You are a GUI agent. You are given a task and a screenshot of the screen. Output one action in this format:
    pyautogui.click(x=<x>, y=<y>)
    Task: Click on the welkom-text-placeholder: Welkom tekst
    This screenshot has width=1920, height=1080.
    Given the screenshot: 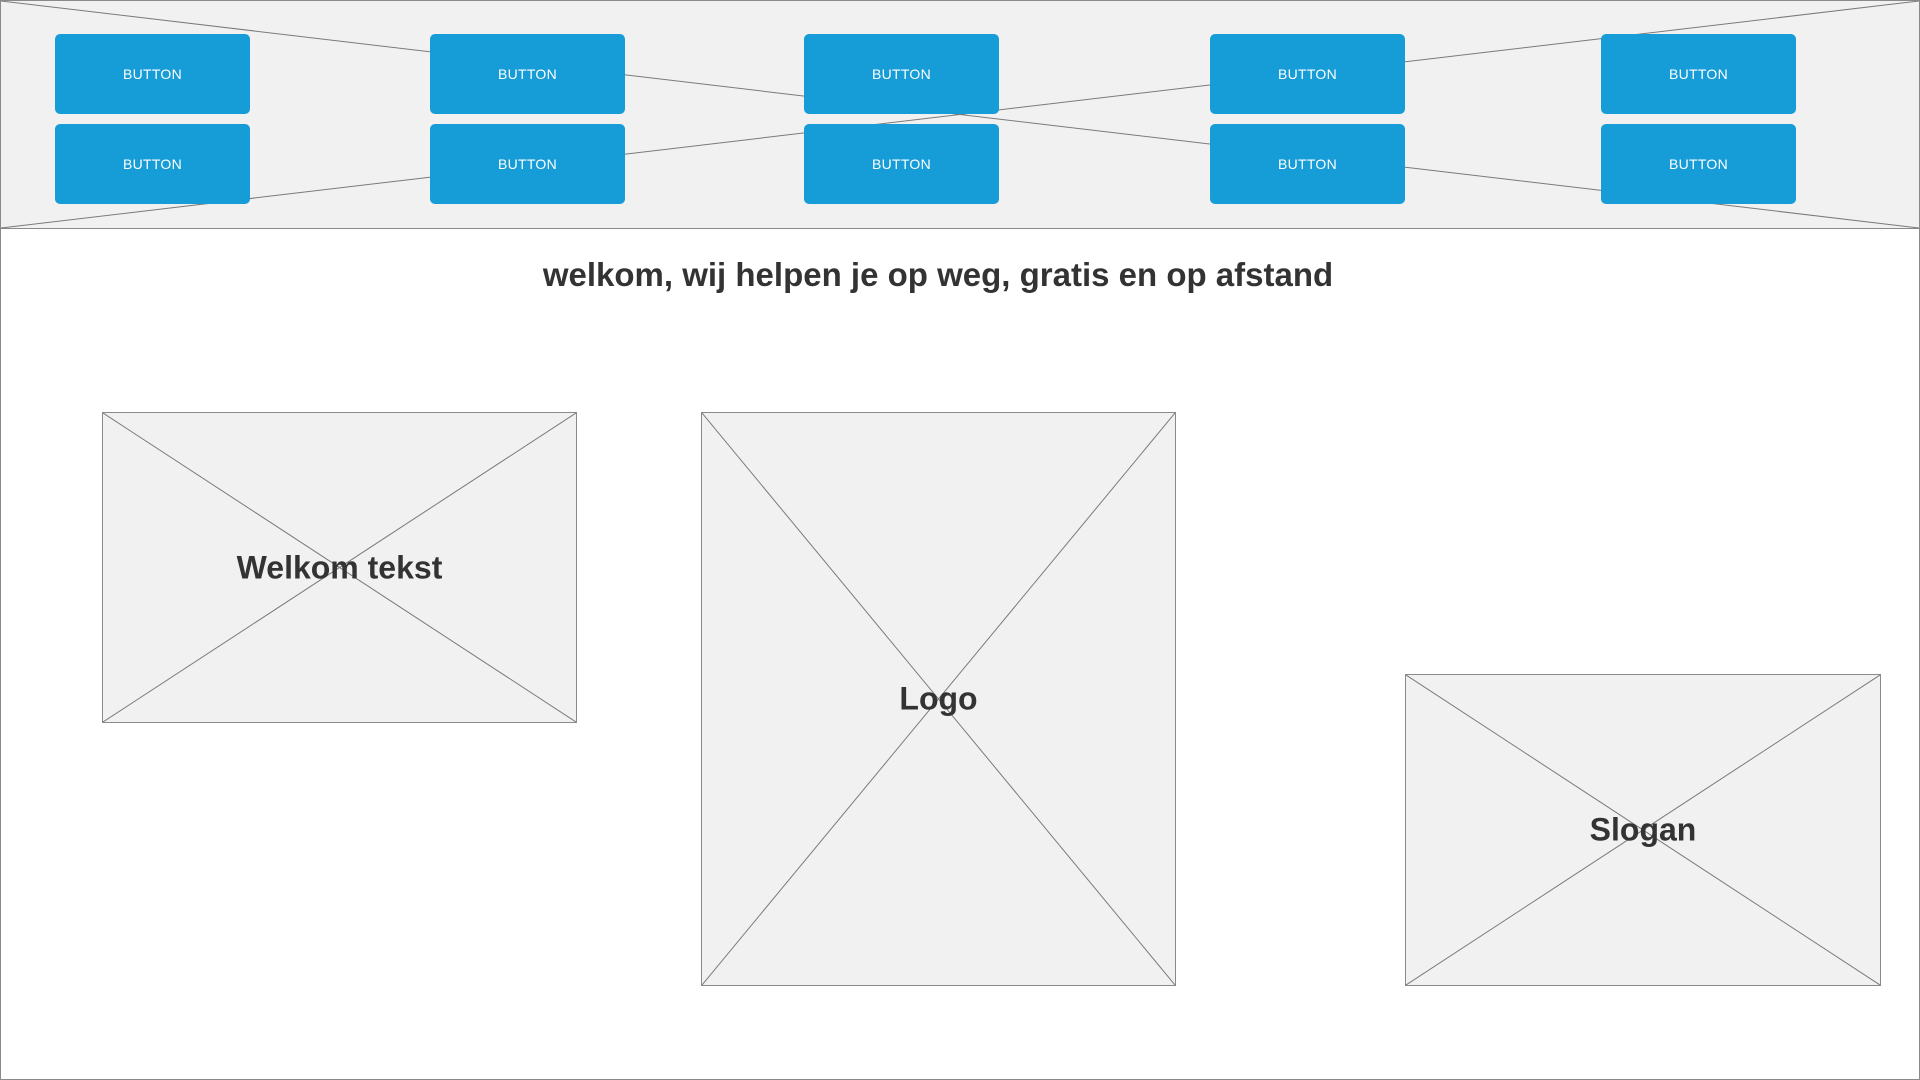 What is the action you would take?
    pyautogui.click(x=339, y=567)
    